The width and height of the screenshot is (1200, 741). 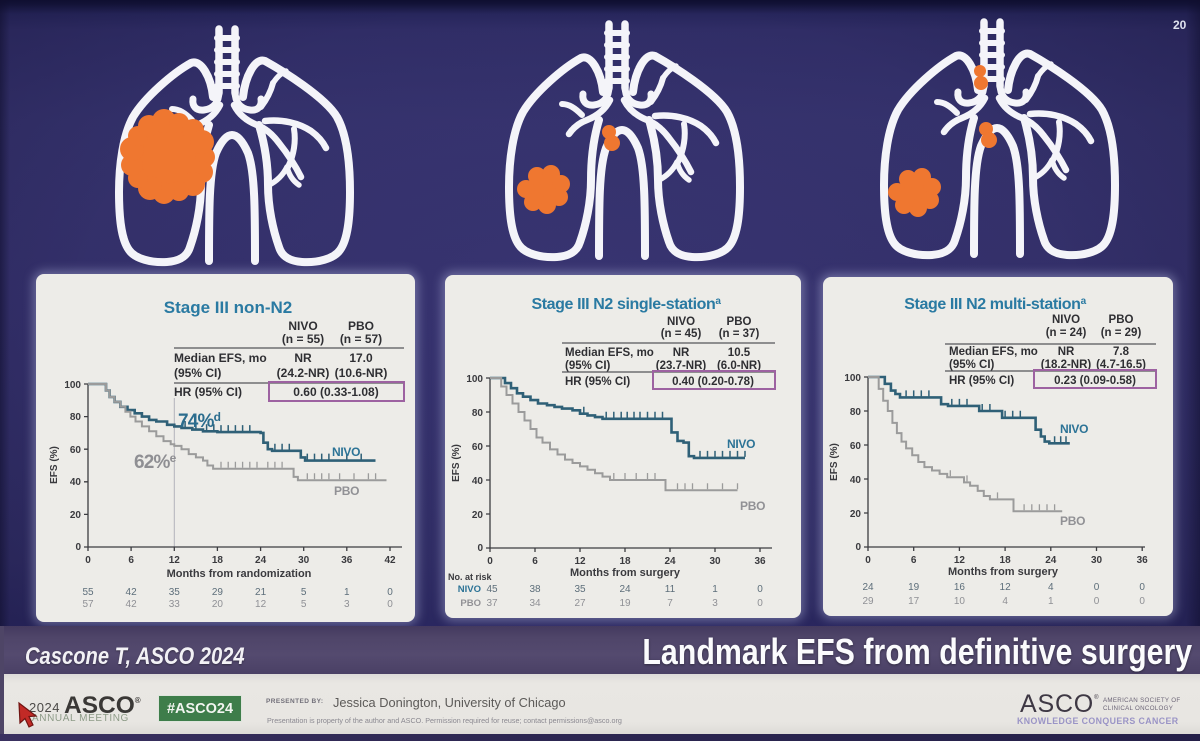 I want to click on svg-text: 11, so click(x=670, y=589).